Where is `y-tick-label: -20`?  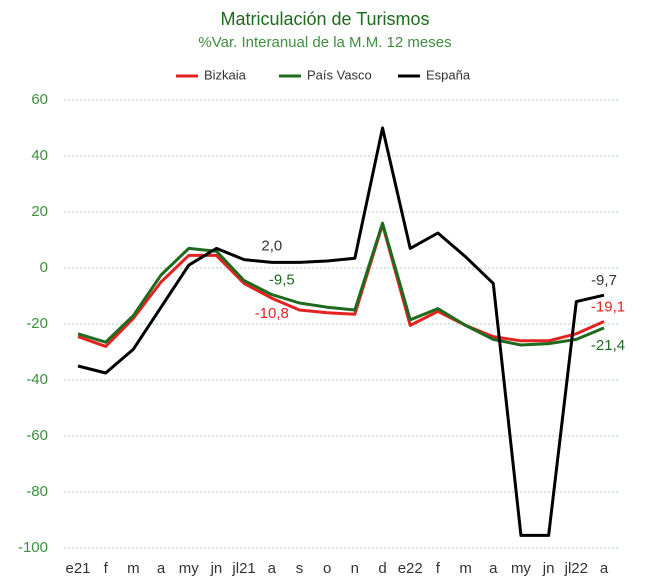
y-tick-label: -20 is located at coordinates (37, 323).